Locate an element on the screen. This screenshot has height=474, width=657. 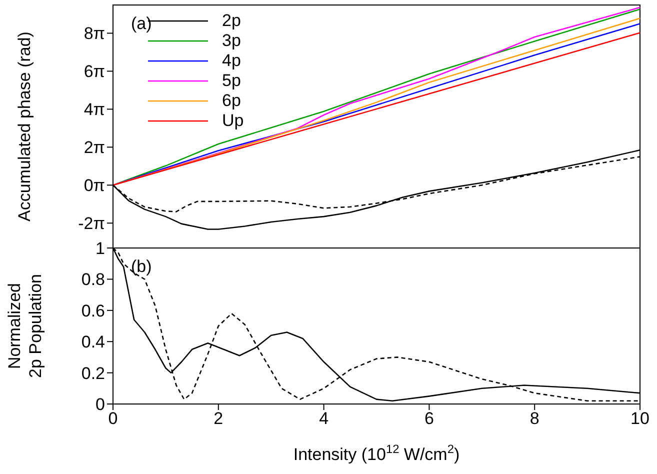
legend-label: 4p is located at coordinates (231, 61).